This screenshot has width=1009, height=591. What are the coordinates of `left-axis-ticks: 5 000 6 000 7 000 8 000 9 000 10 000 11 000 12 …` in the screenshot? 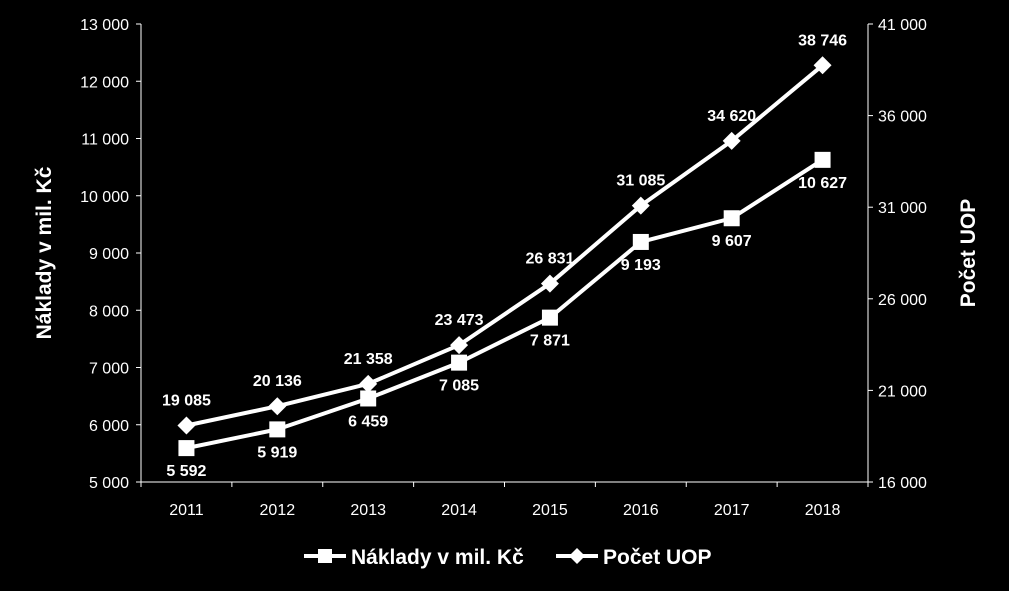 It's located at (110, 254).